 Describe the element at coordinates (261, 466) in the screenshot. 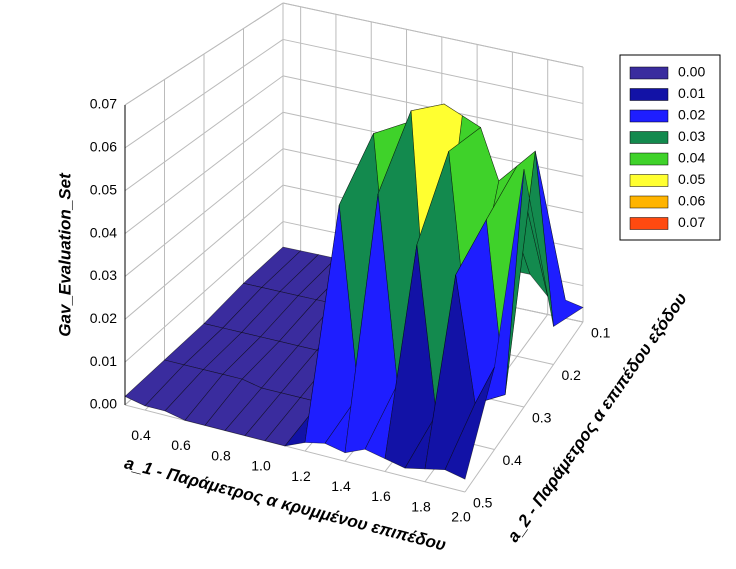

I see `x-tick-label: 1.0` at that location.